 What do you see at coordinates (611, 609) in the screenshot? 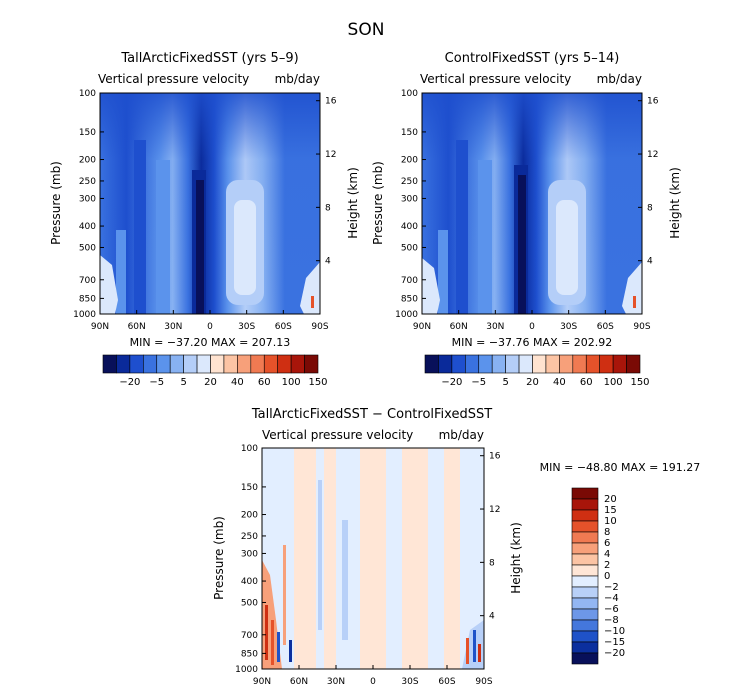
I see `colorbar-label: −6` at bounding box center [611, 609].